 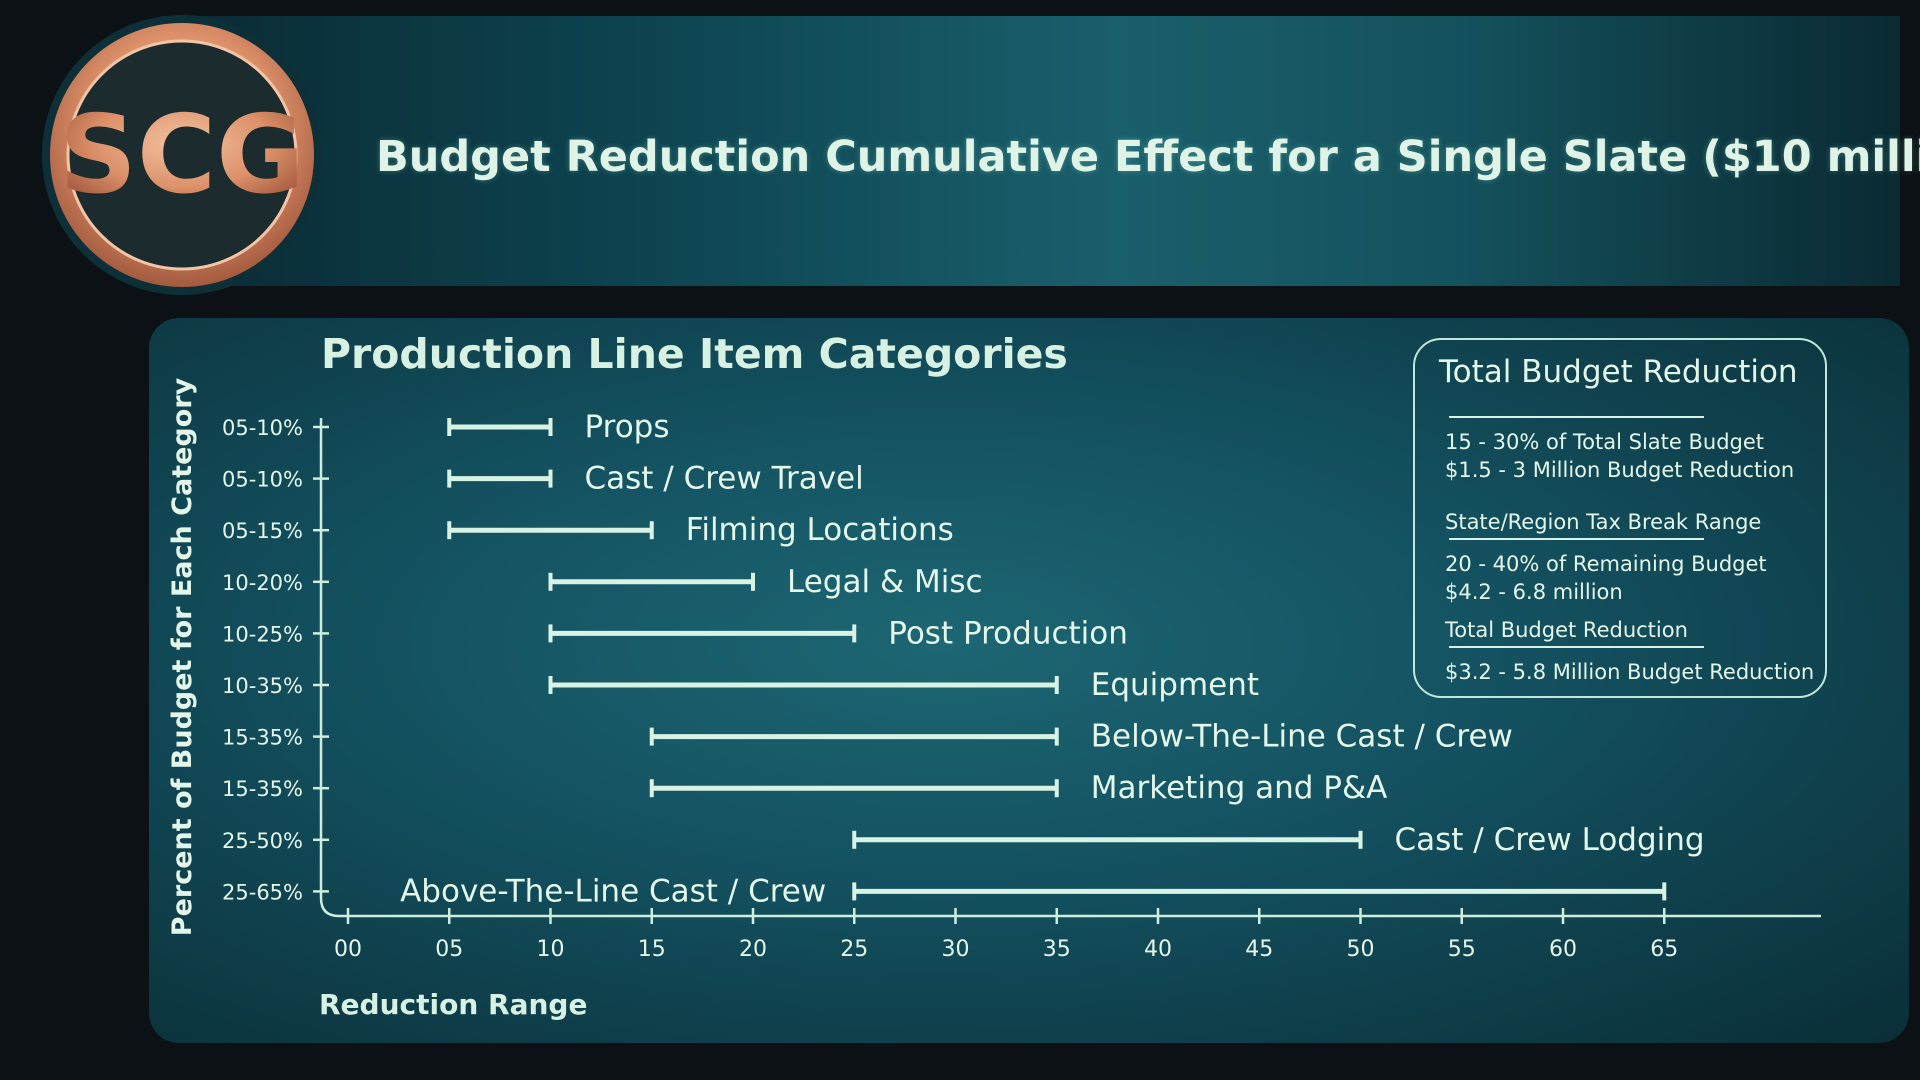 I want to click on bar-label: Equipment, so click(x=1175, y=685).